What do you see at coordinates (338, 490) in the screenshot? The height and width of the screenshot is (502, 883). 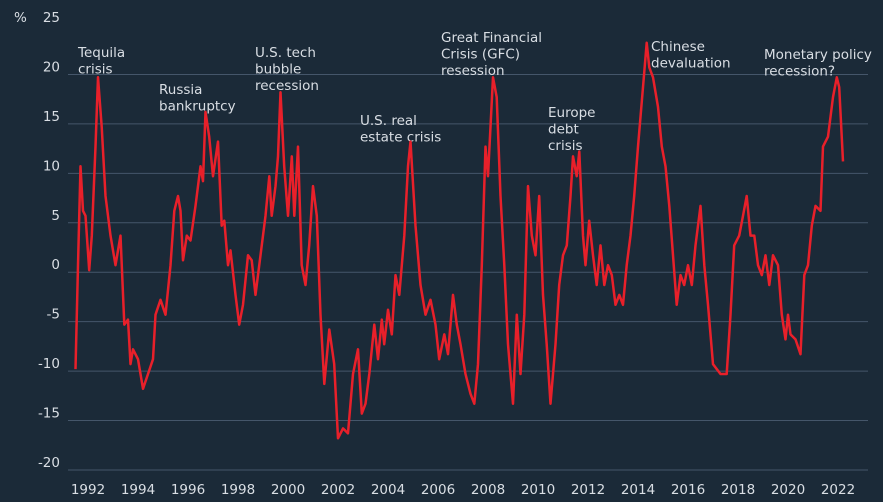 I see `x-tick-label: 2002` at bounding box center [338, 490].